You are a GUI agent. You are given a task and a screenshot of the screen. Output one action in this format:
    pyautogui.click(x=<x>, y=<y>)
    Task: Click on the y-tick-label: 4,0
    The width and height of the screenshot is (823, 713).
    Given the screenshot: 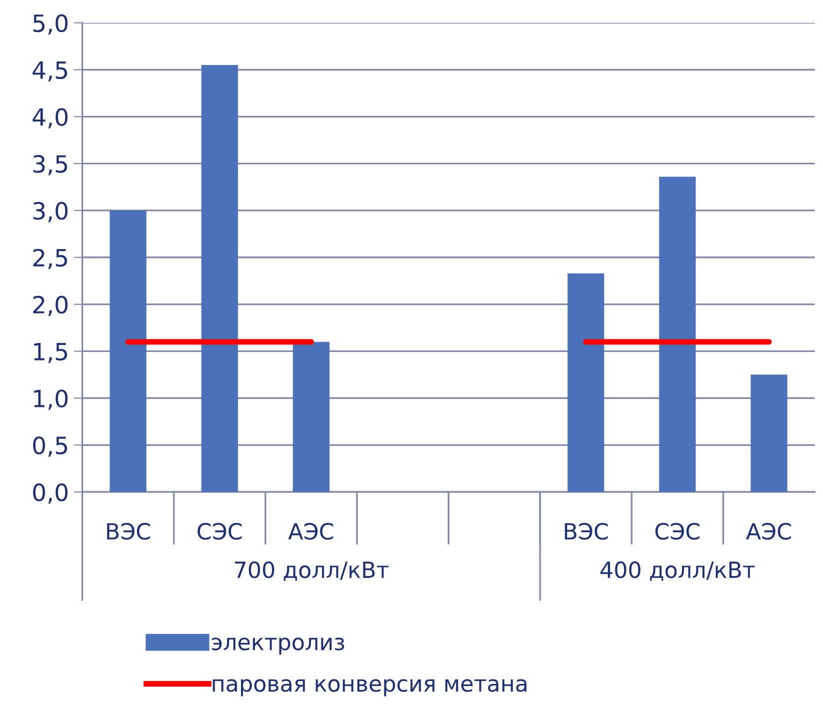 What is the action you would take?
    pyautogui.click(x=50, y=118)
    